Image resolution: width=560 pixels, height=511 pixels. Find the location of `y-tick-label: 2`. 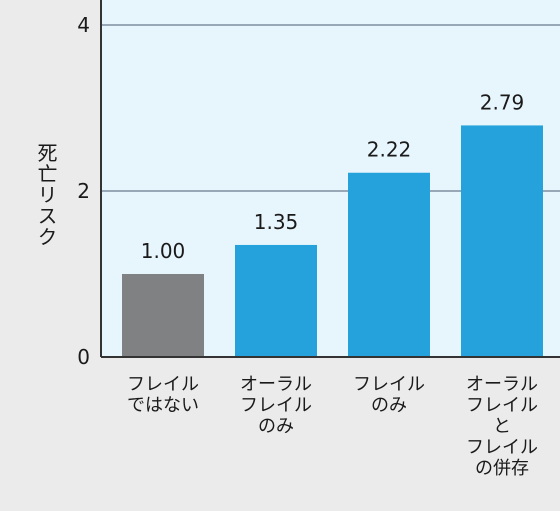

y-tick-label: 2 is located at coordinates (83, 191).